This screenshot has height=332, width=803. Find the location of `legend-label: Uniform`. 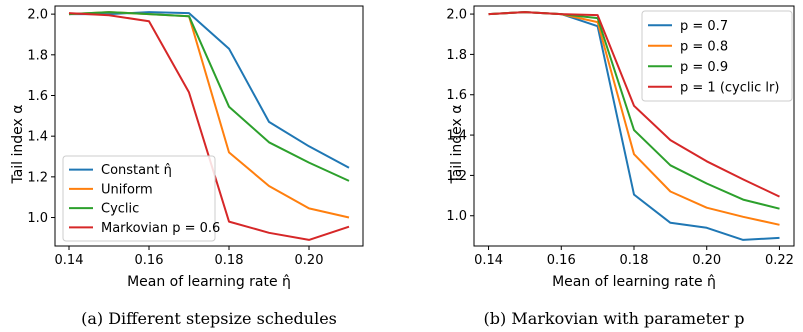

legend-label: Uniform is located at coordinates (127, 189).